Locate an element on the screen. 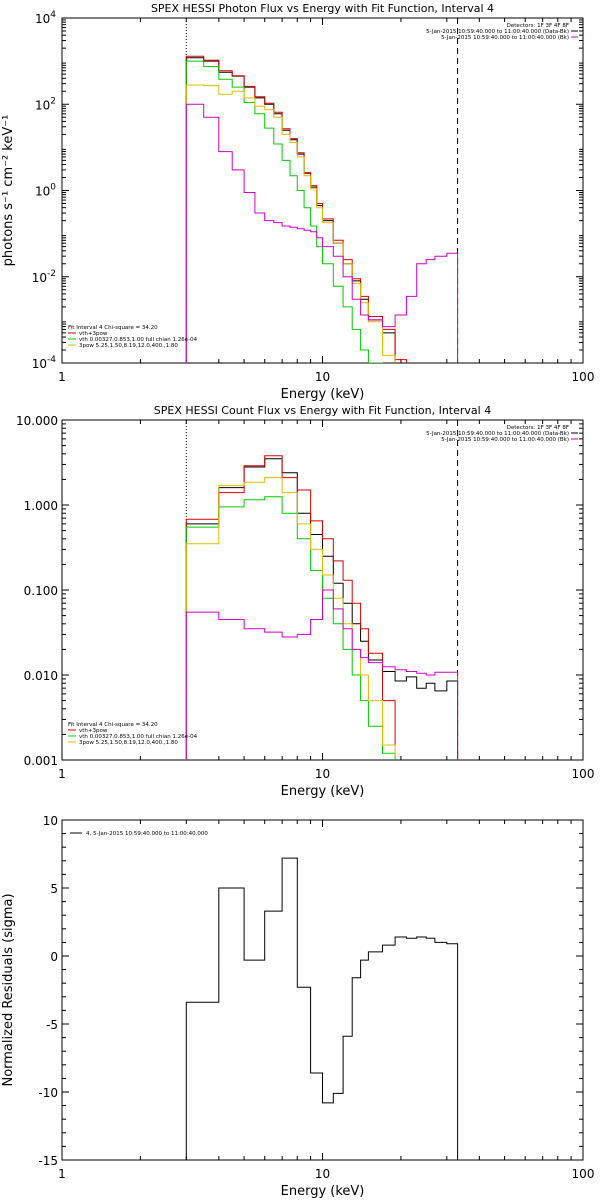  y-tick-label: 0.010 is located at coordinates (41, 676).